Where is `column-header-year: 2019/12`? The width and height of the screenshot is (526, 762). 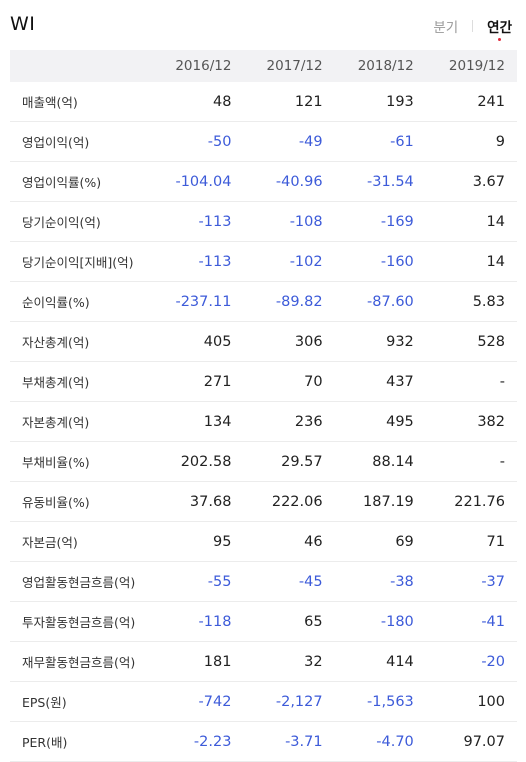 column-header-year: 2019/12 is located at coordinates (471, 66).